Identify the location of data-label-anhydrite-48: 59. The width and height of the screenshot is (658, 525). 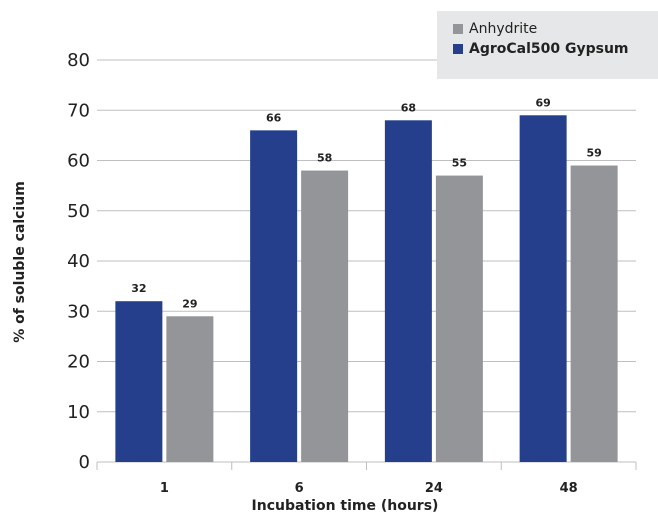
(593, 153).